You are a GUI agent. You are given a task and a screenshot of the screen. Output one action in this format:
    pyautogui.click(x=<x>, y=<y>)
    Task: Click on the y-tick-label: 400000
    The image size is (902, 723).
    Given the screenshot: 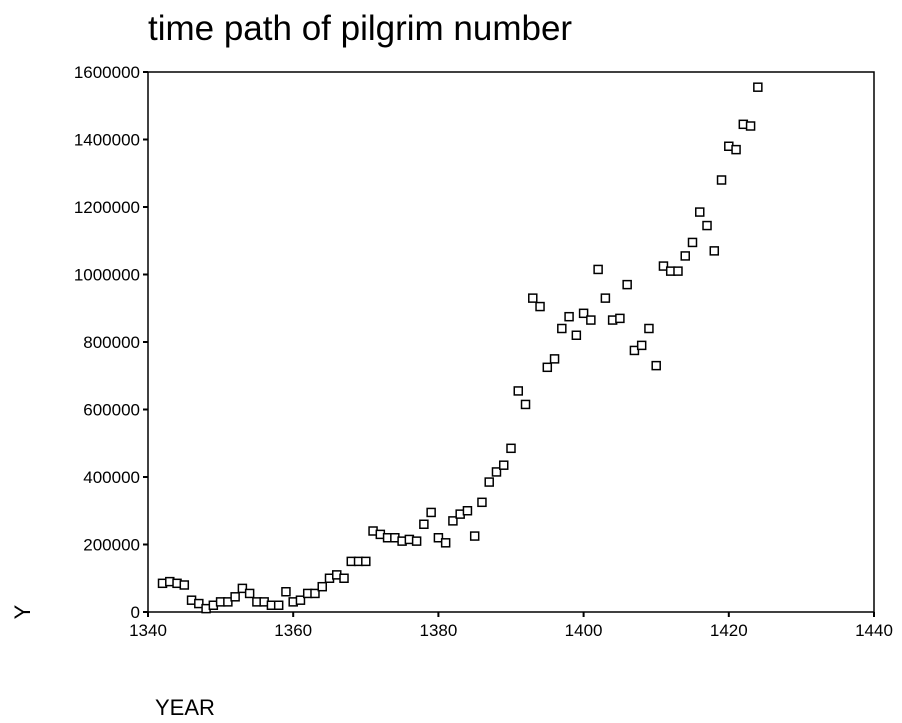 What is the action you would take?
    pyautogui.click(x=111, y=477)
    